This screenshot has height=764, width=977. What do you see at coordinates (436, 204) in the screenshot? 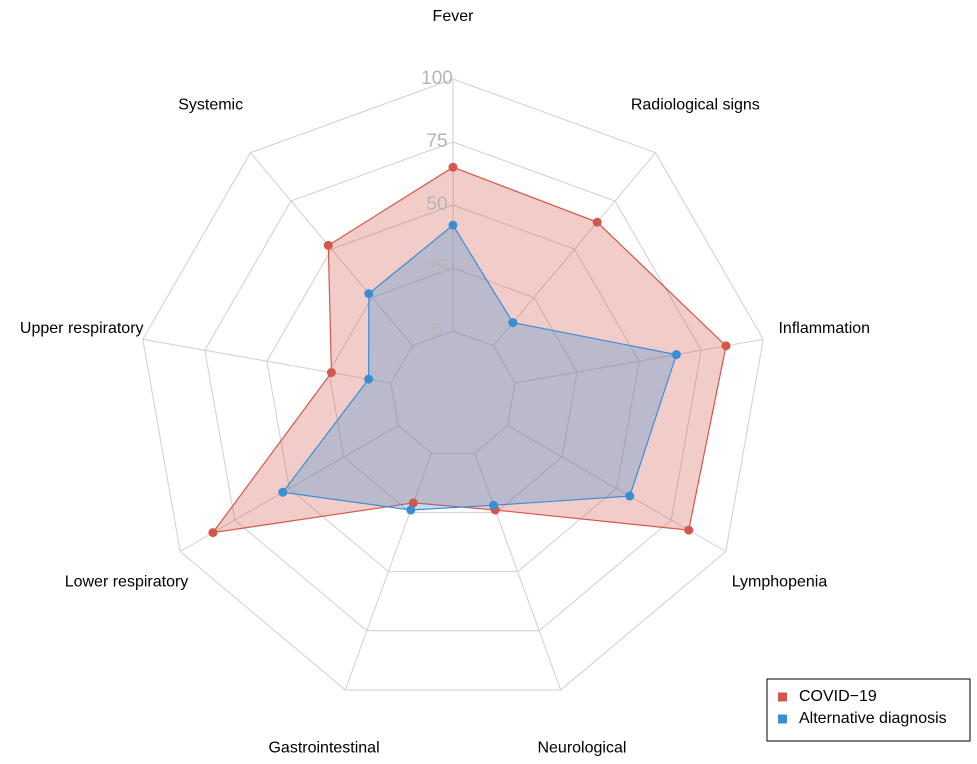
I see `r-tick-label: 50` at bounding box center [436, 204].